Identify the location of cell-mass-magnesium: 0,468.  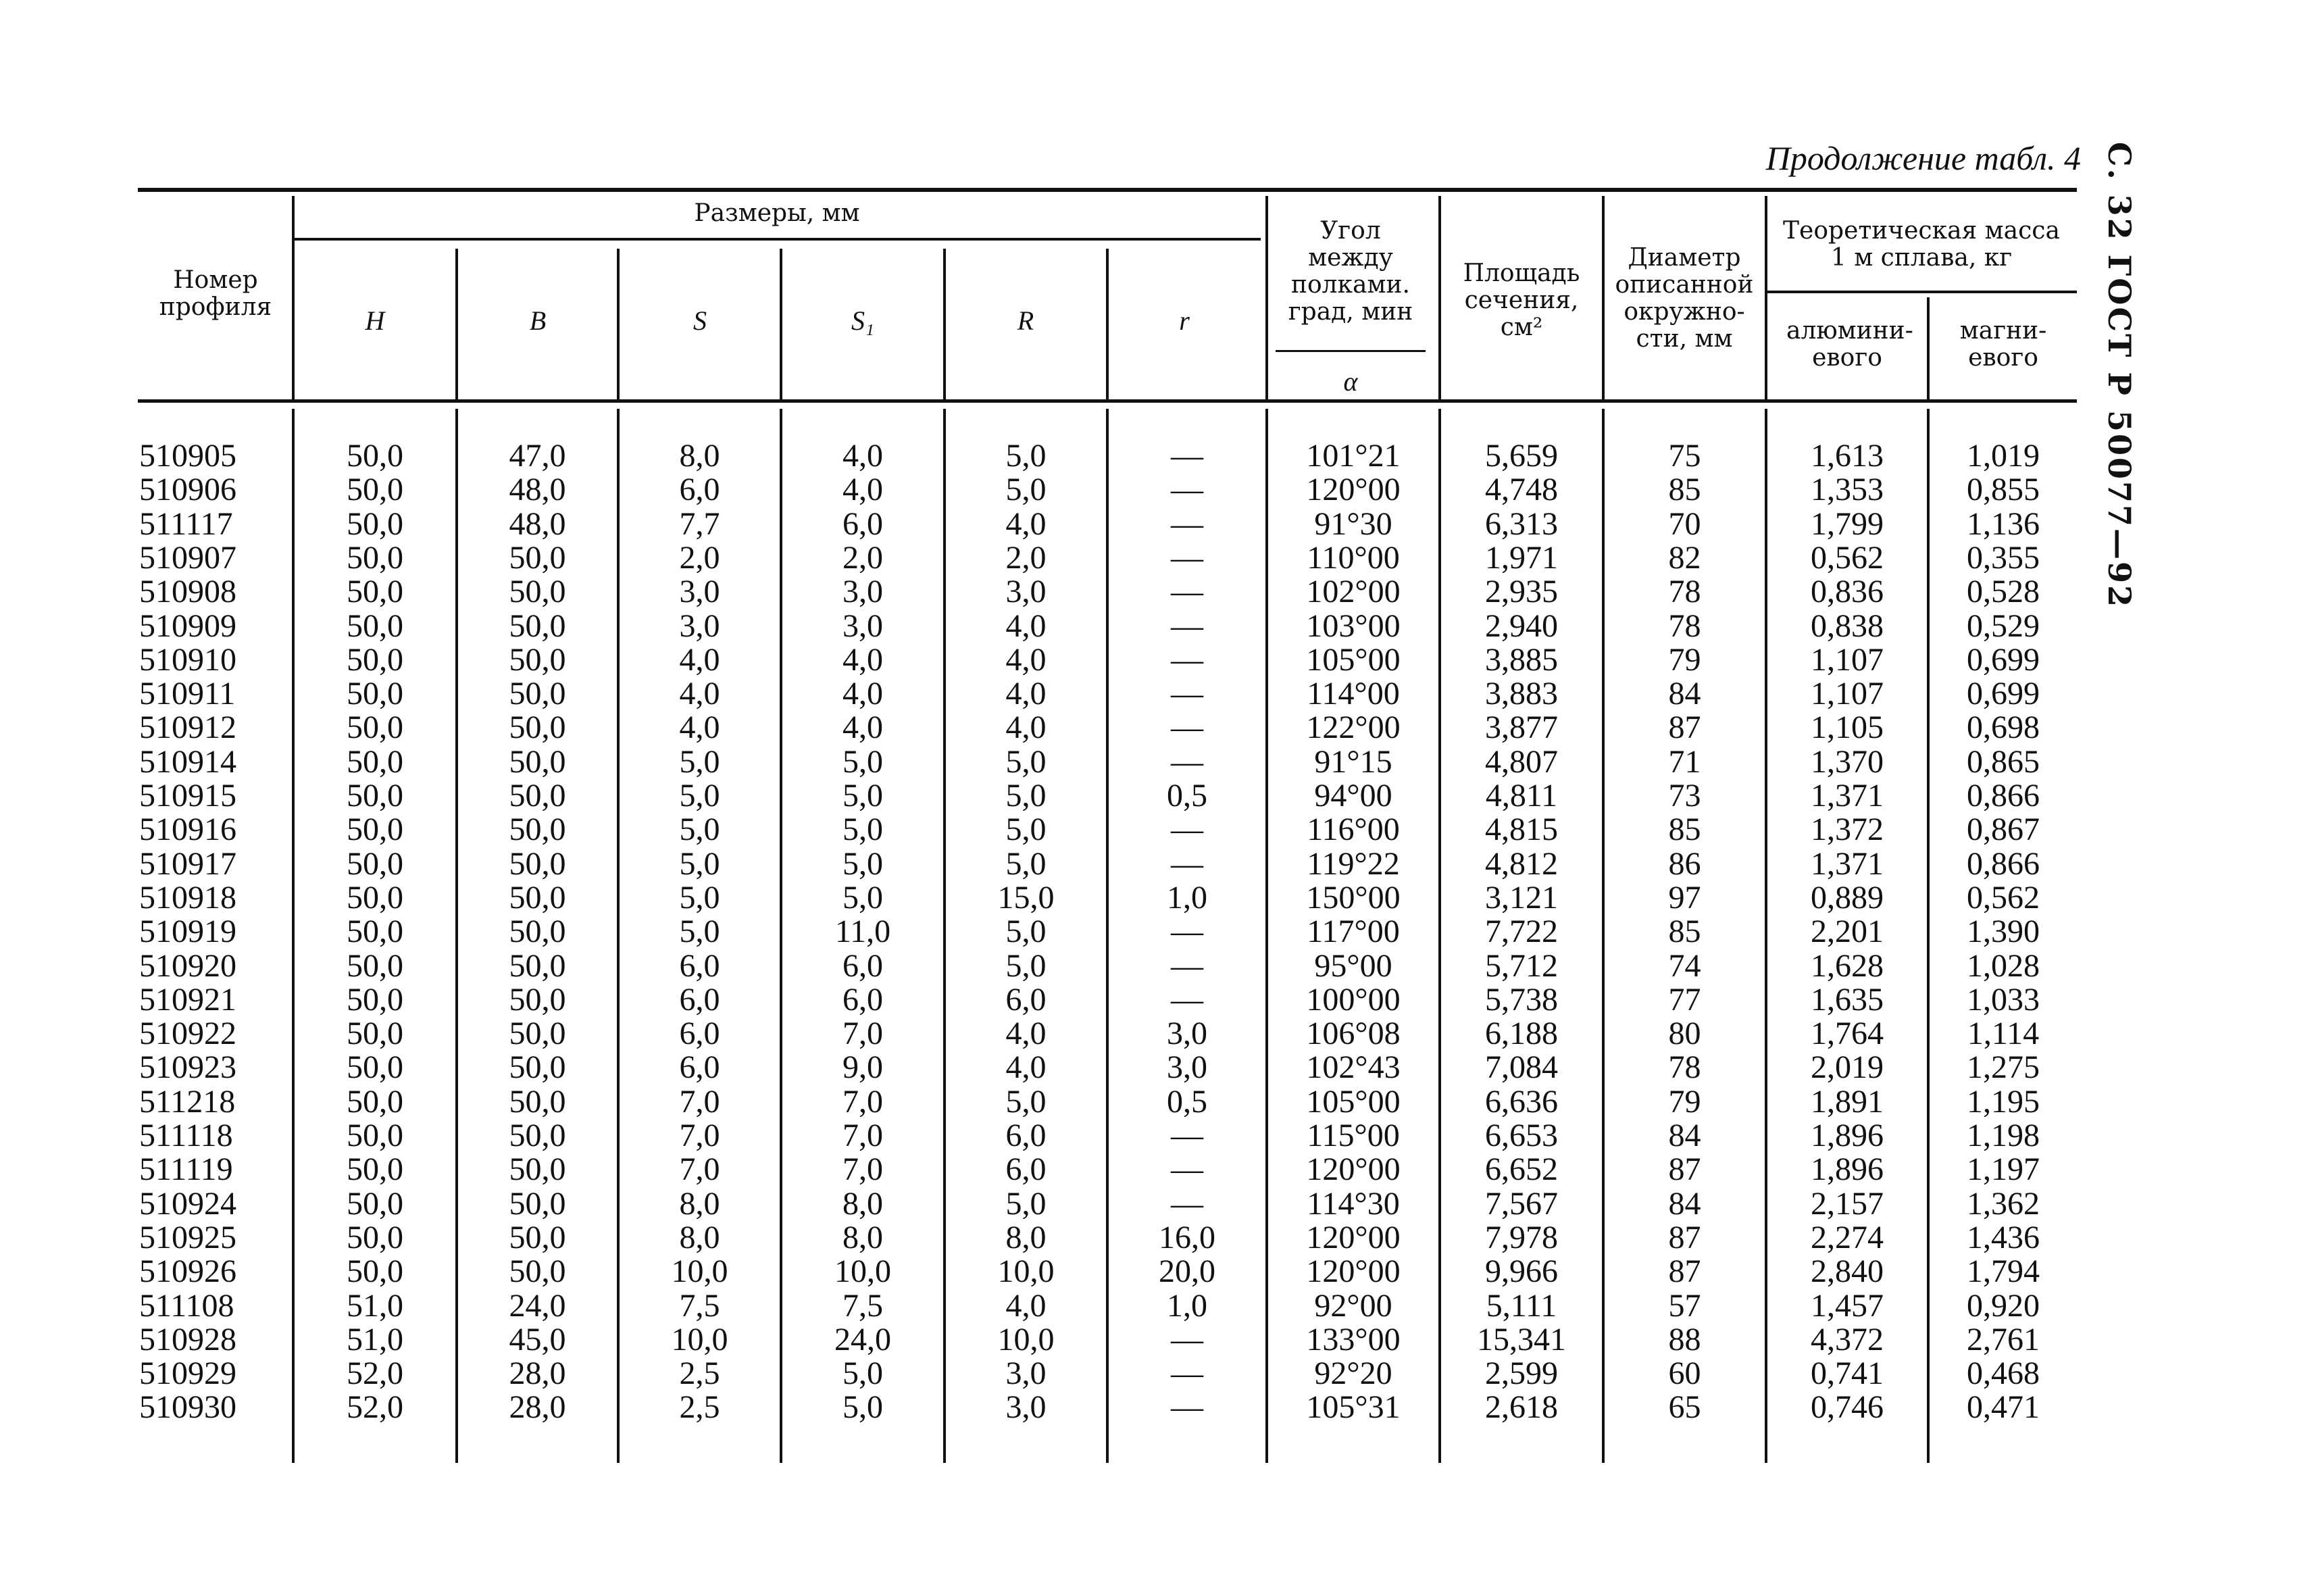
(2004, 1374).